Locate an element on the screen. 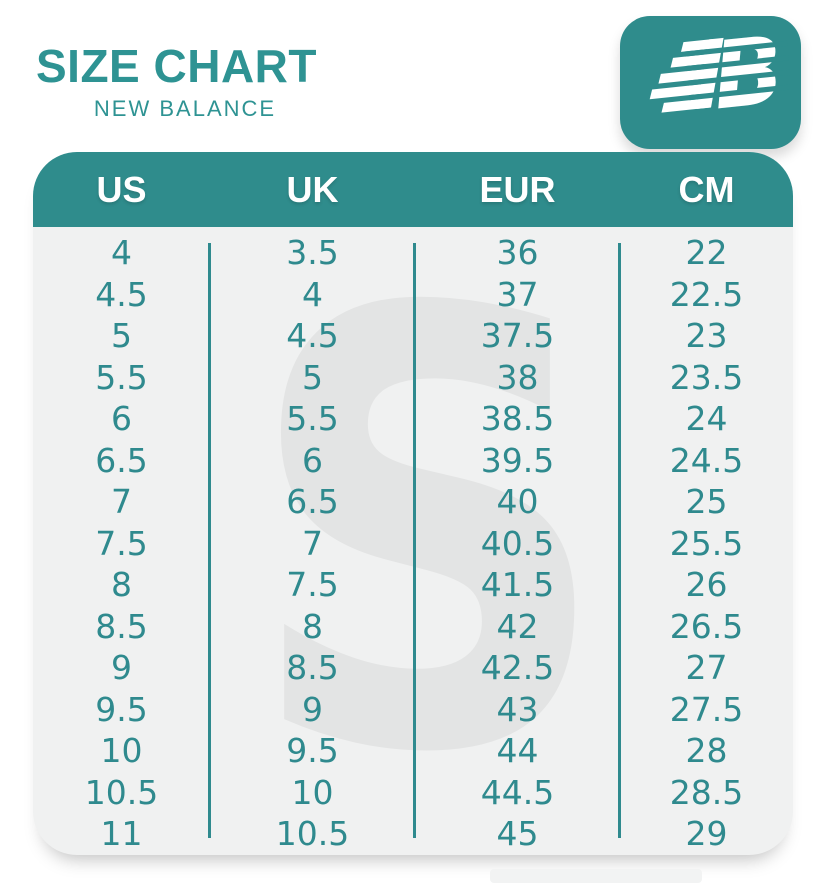  page-title: SIZE CHART is located at coordinates (176, 66).